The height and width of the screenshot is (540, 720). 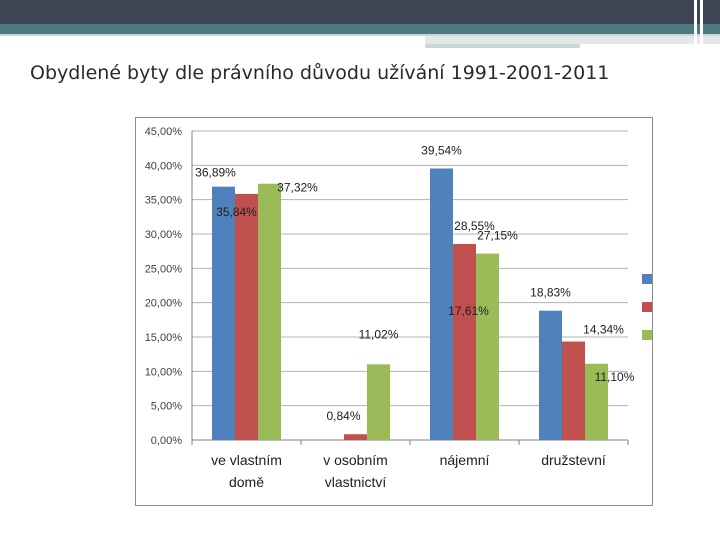 I want to click on x-category-label: nájemní, so click(x=465, y=460).